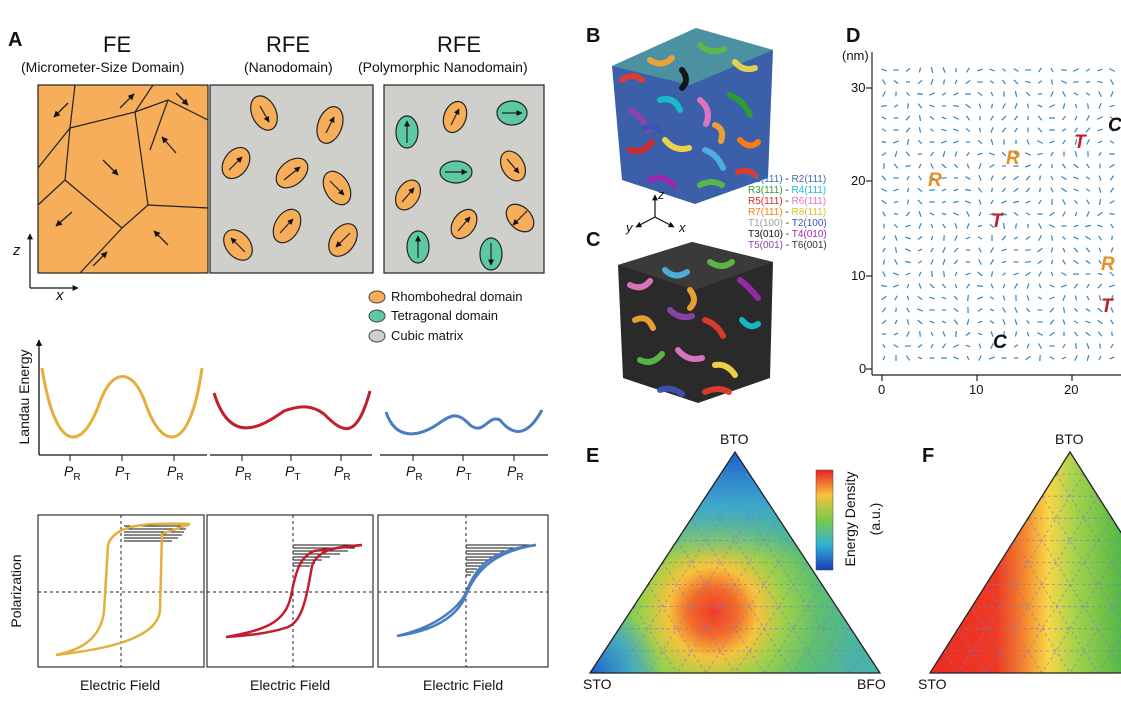  I want to click on panel-d-ytick-0: 0, so click(863, 368).